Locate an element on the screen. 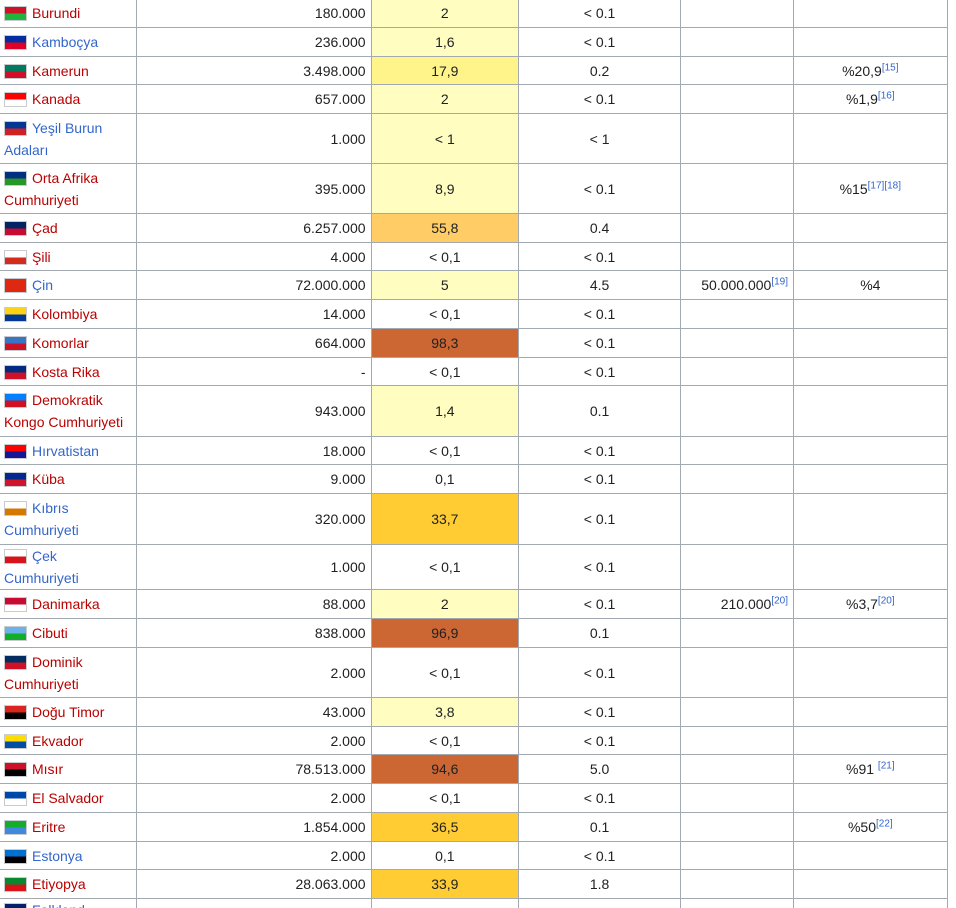 The height and width of the screenshot is (908, 956). country-link: Dominik Cumhuriyeti is located at coordinates (43, 672).